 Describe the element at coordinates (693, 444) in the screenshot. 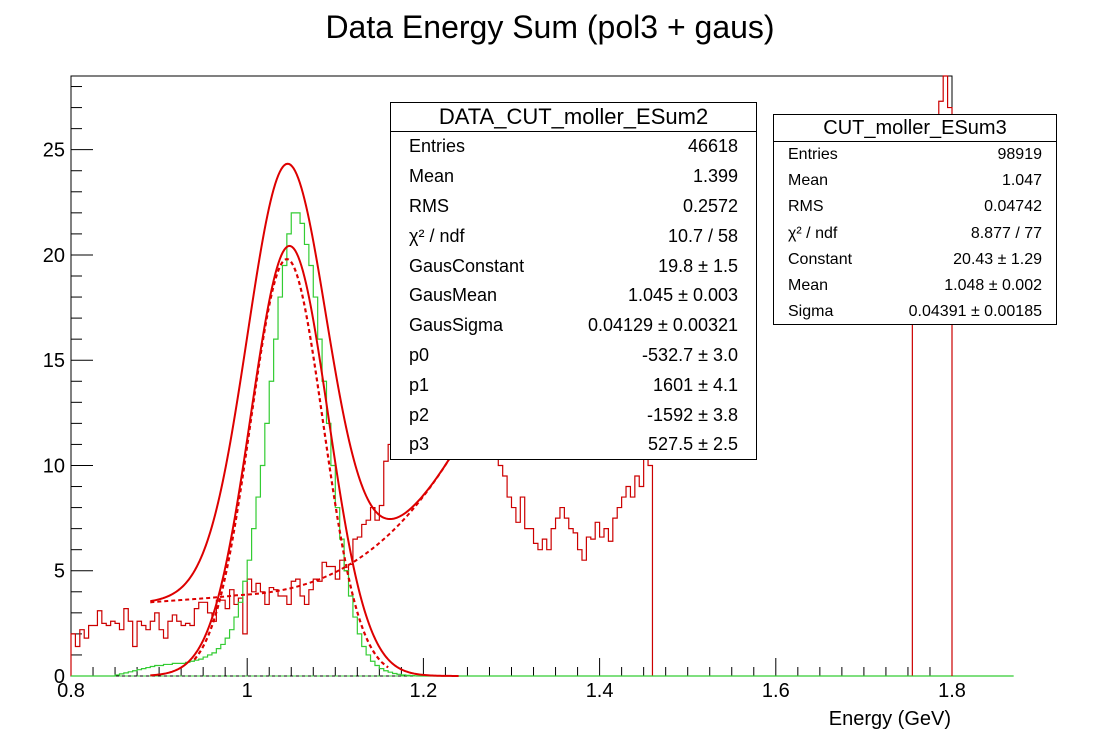

I see `stats-value: 527.5 ± 2.5` at that location.